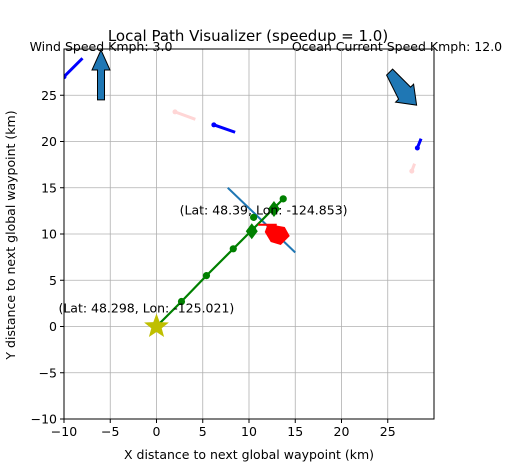 The height and width of the screenshot is (466, 528). What do you see at coordinates (277, 234) in the screenshot?
I see `boat-marker` at bounding box center [277, 234].